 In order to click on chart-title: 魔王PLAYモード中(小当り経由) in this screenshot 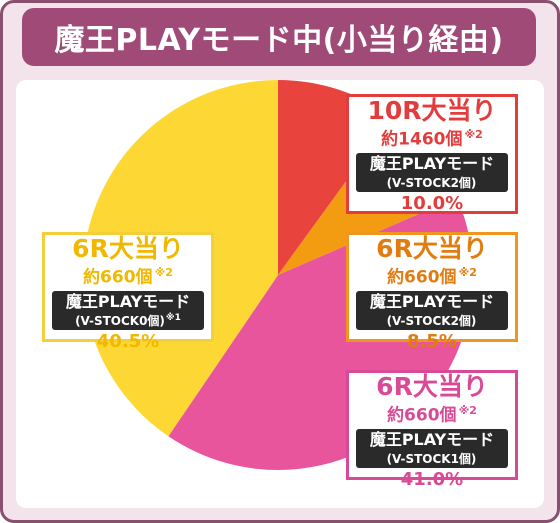, I will do `click(279, 40)`.